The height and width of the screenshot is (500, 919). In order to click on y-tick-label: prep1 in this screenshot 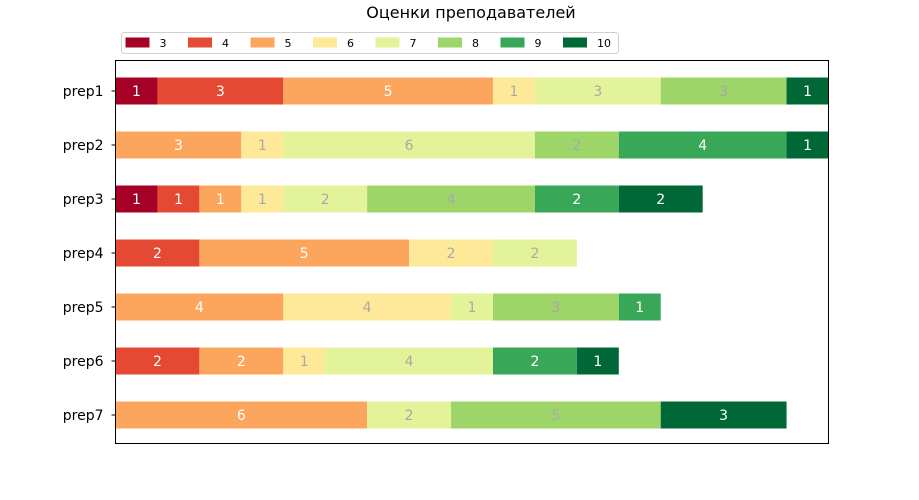, I will do `click(83, 92)`.